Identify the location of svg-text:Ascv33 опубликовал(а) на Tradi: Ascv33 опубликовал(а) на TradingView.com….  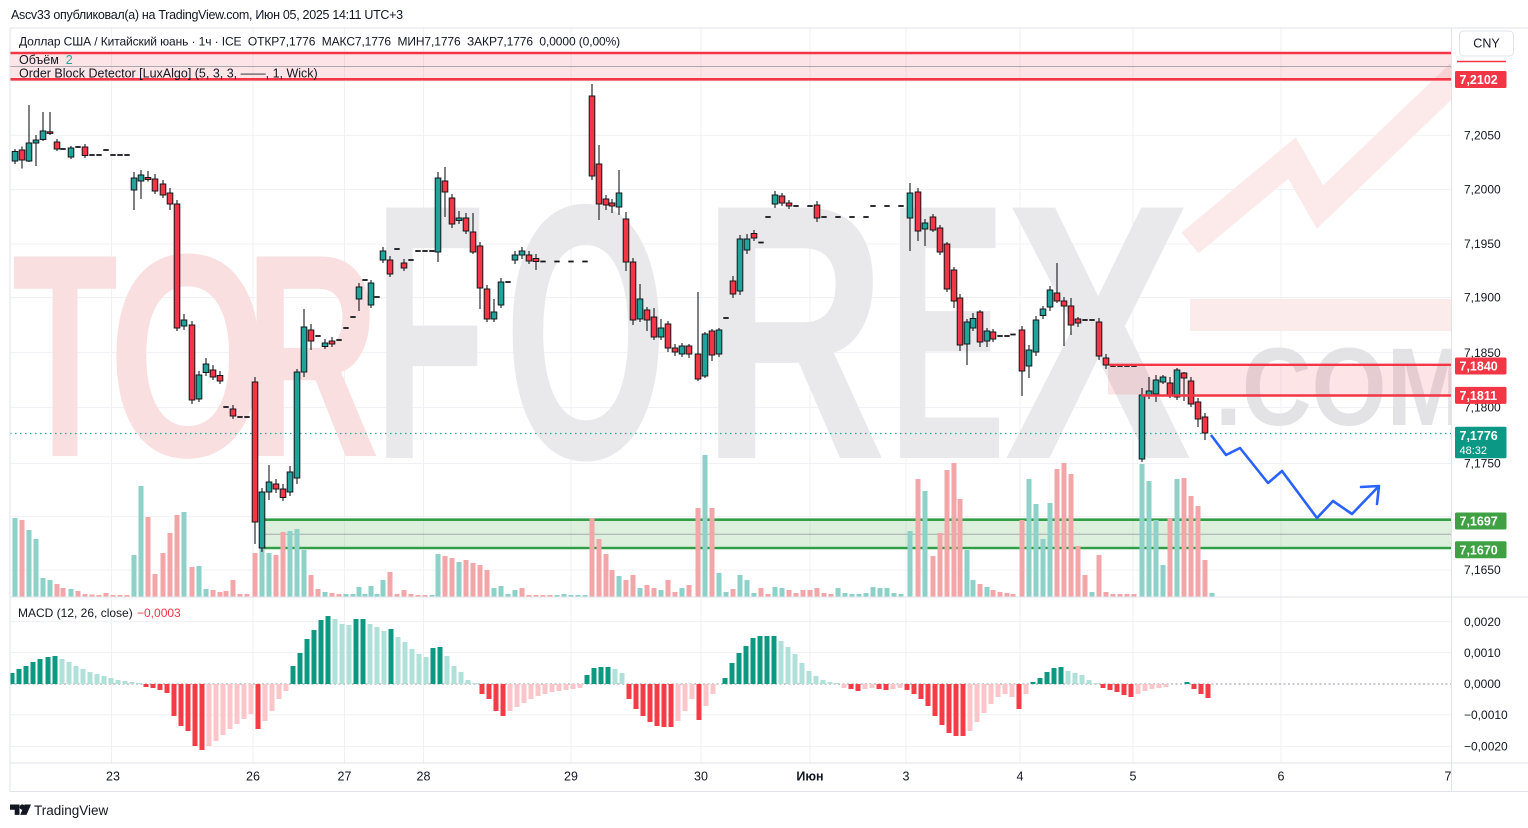
(207, 15).